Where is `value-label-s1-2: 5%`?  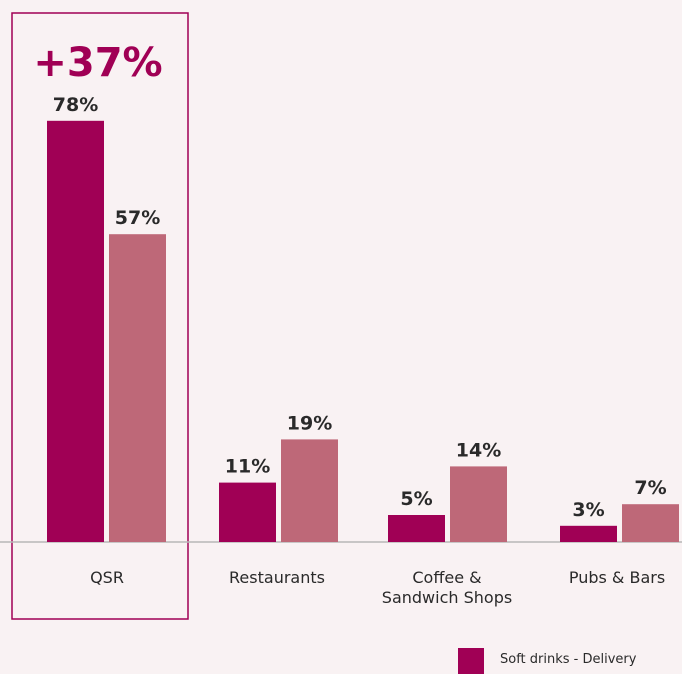
value-label-s1-2: 5% is located at coordinates (416, 499).